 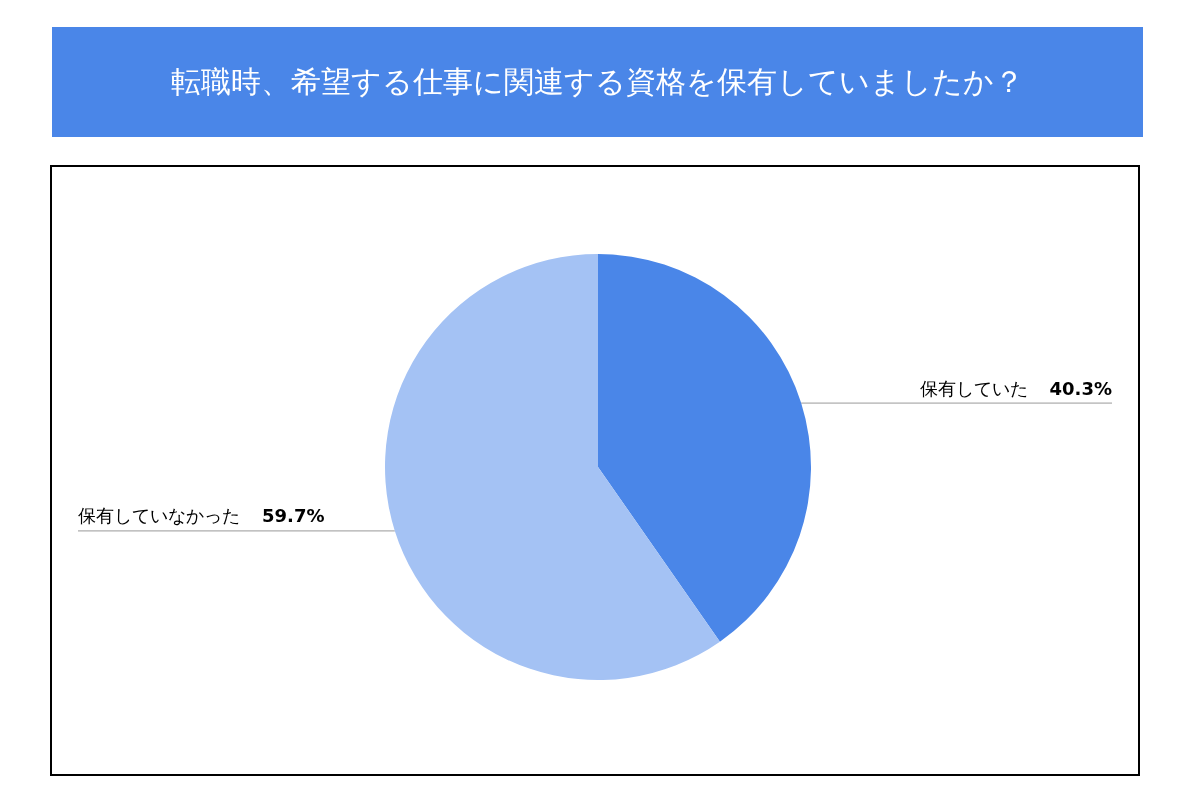 I want to click on chart-title: 転職時、希望する仕事に関連する資格を保有していましたか？, so click(x=597, y=81).